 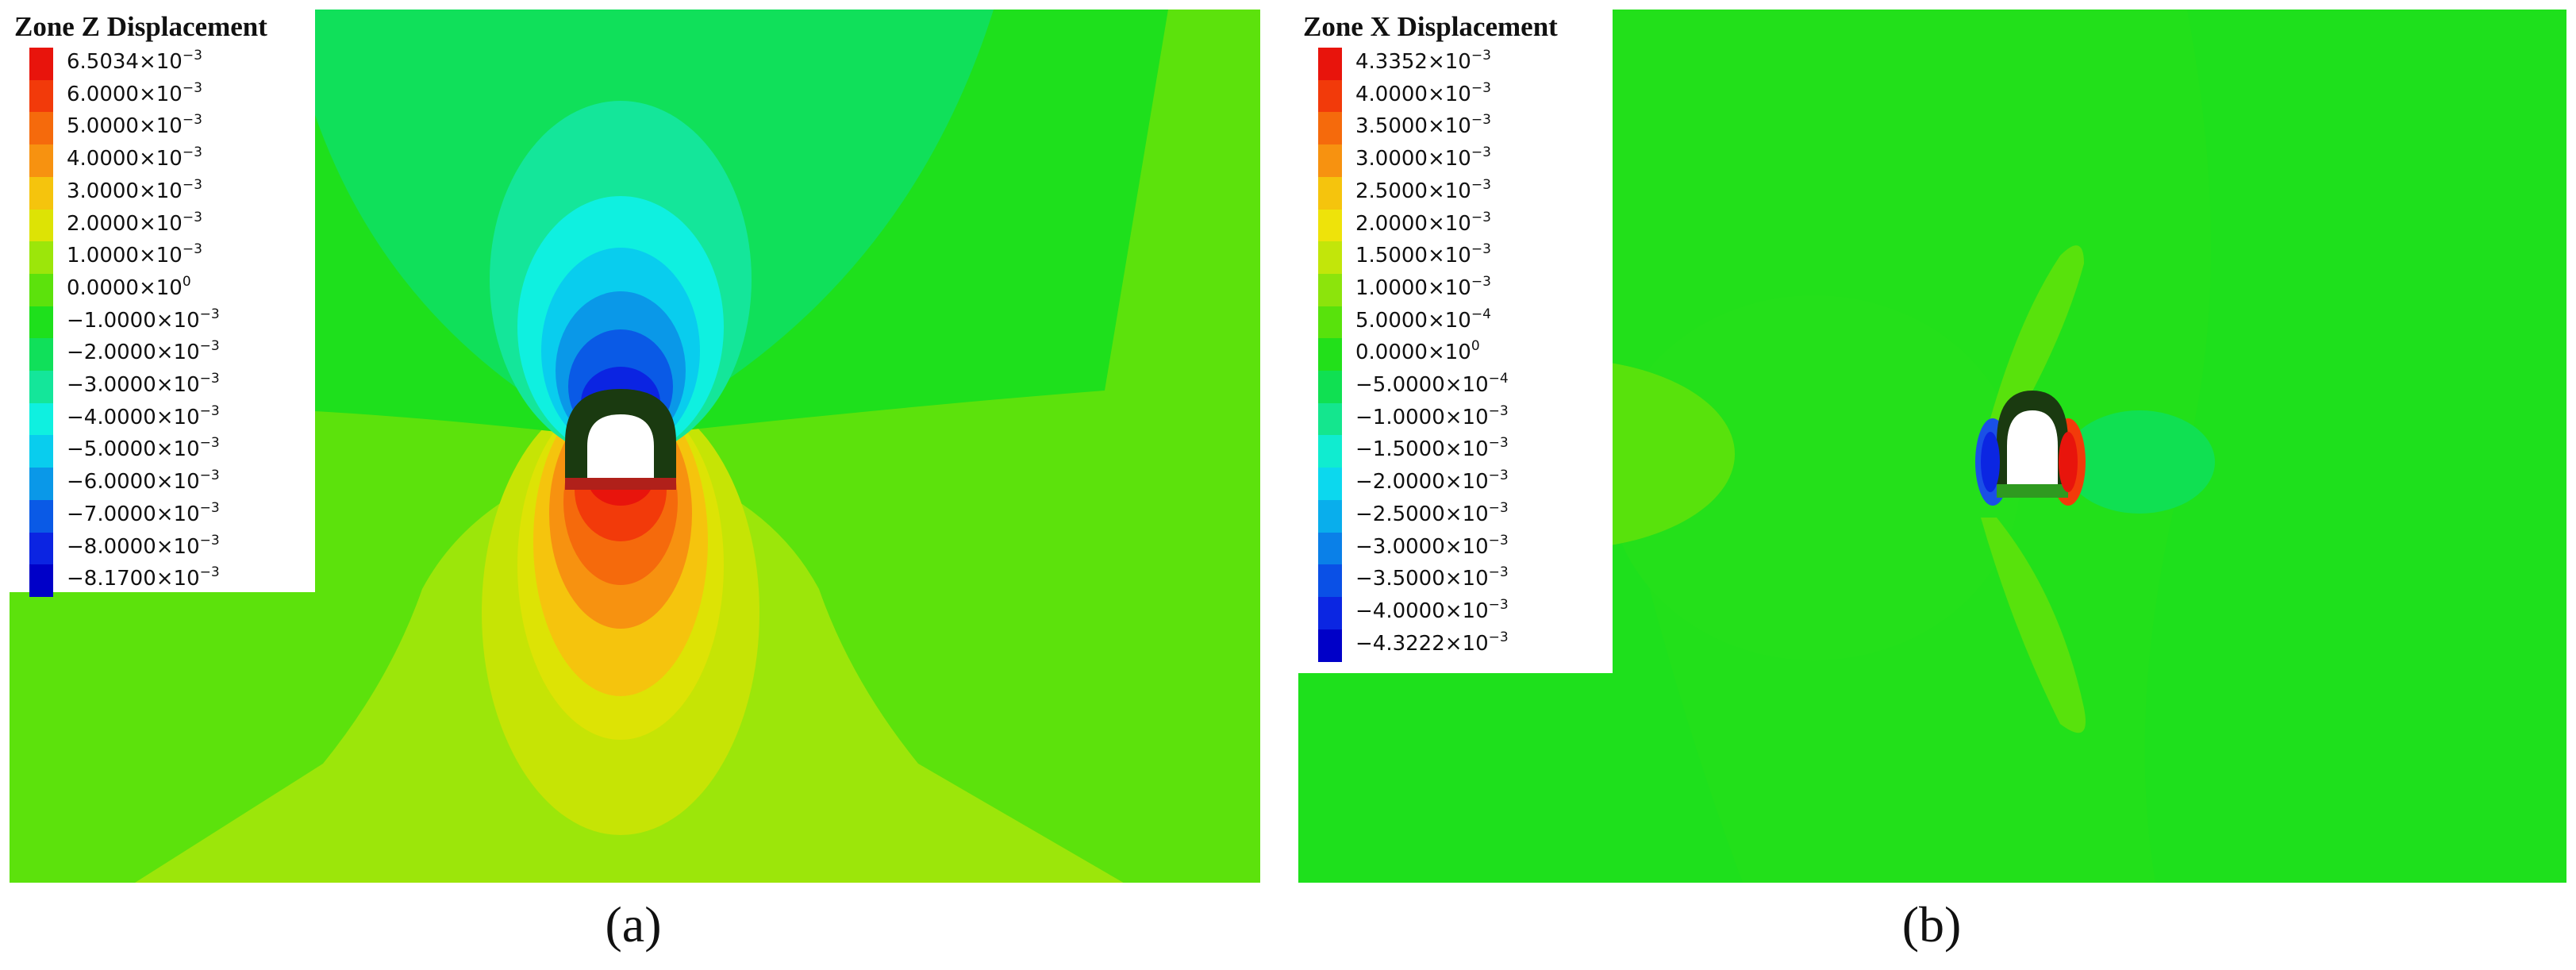 I want to click on legend-label: 1.5000×10⁻³, so click(x=1423, y=255).